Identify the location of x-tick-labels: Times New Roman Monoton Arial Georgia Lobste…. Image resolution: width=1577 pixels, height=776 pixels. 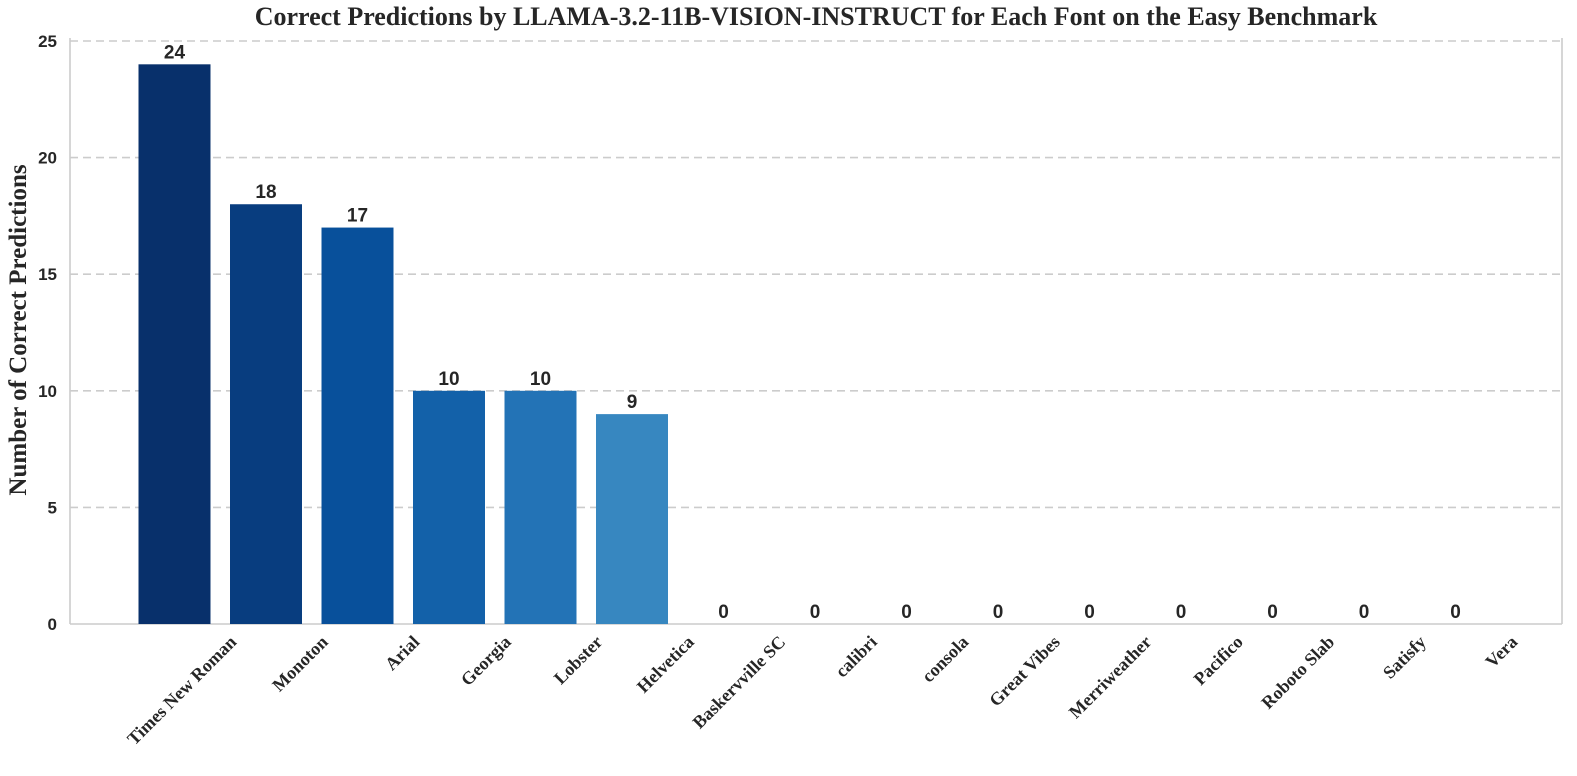
(822, 690).